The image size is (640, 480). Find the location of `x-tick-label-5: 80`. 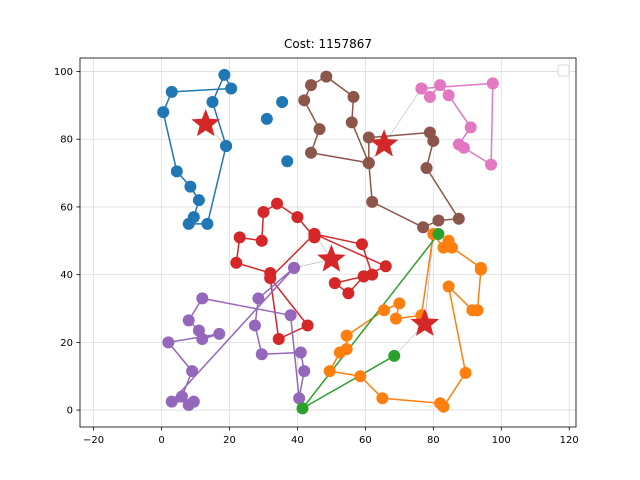

x-tick-label-5: 80 is located at coordinates (433, 440).